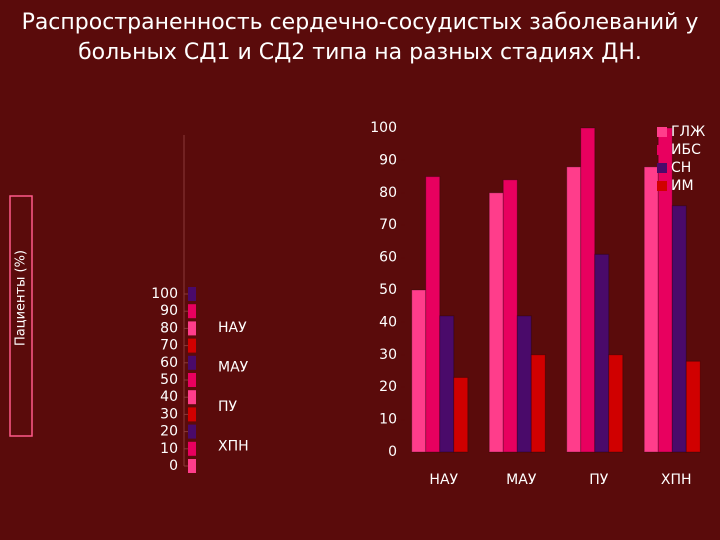 This screenshot has height=540, width=720. Describe the element at coordinates (232, 328) in the screenshot. I see `inset-label: НАУ` at that location.